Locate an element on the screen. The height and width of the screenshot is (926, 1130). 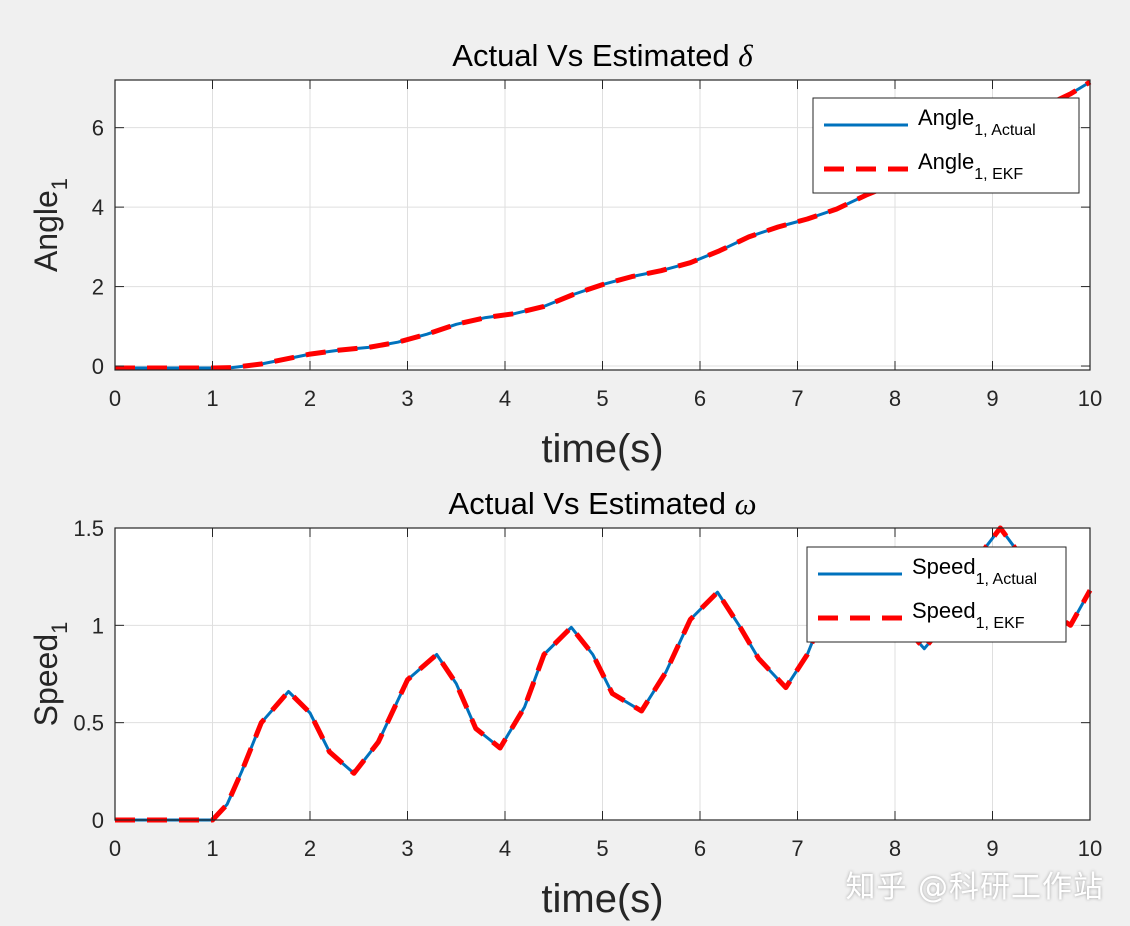
y-tick-label: 0.5 is located at coordinates (88, 723).